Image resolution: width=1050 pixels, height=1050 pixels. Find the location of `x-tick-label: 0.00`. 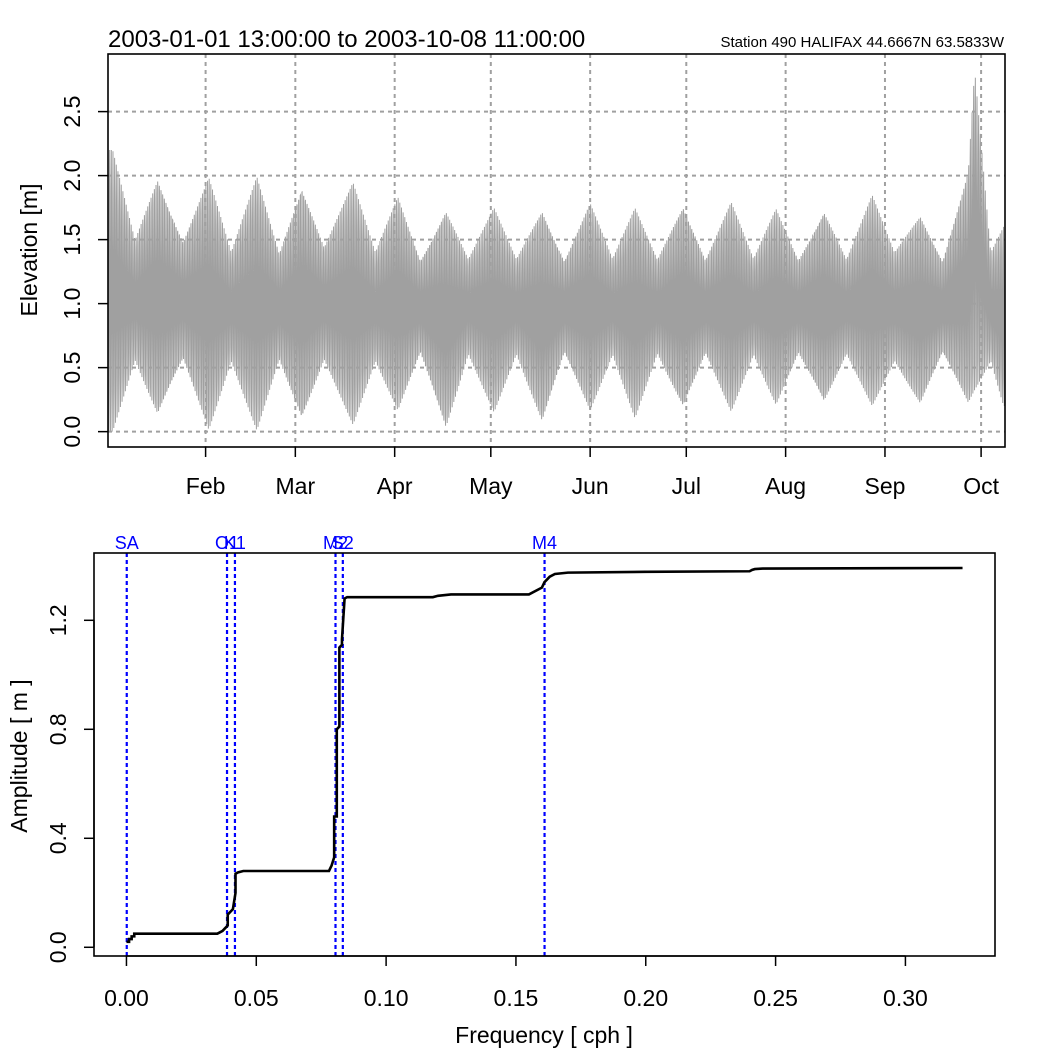

x-tick-label: 0.00 is located at coordinates (126, 998).